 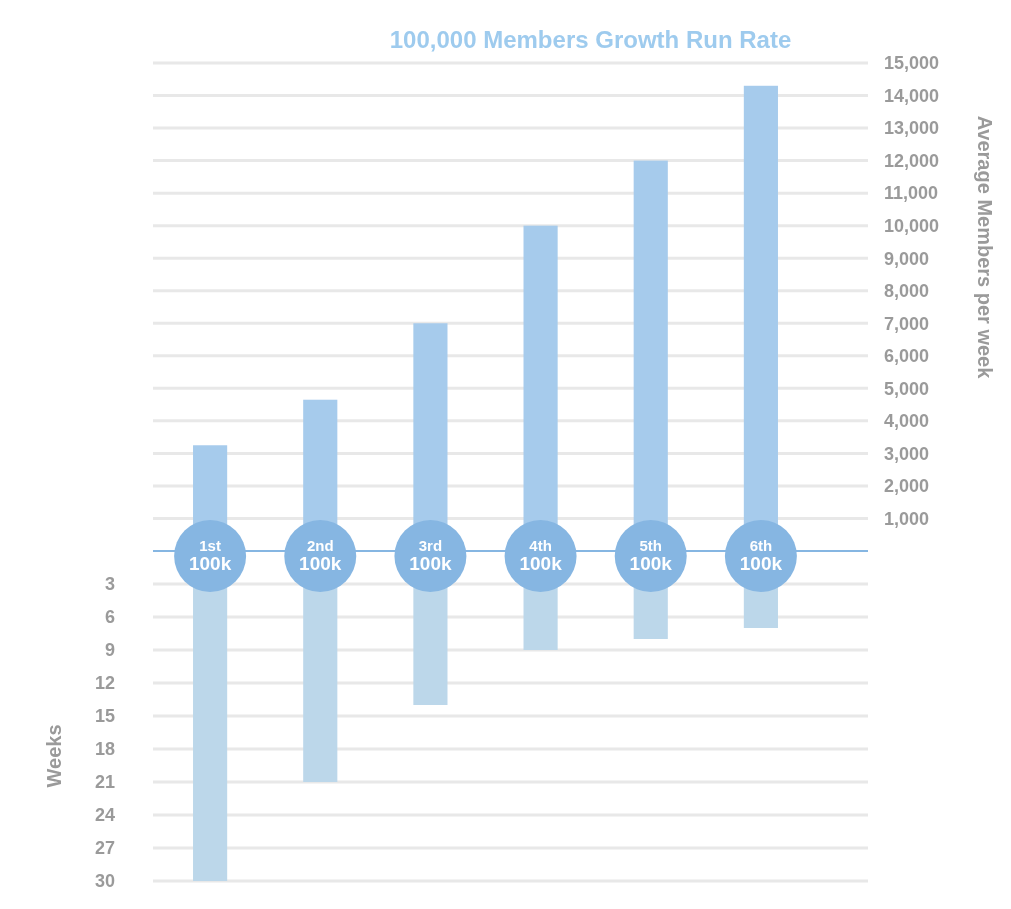 What do you see at coordinates (104, 815) in the screenshot?
I see `y-tick-label: 24` at bounding box center [104, 815].